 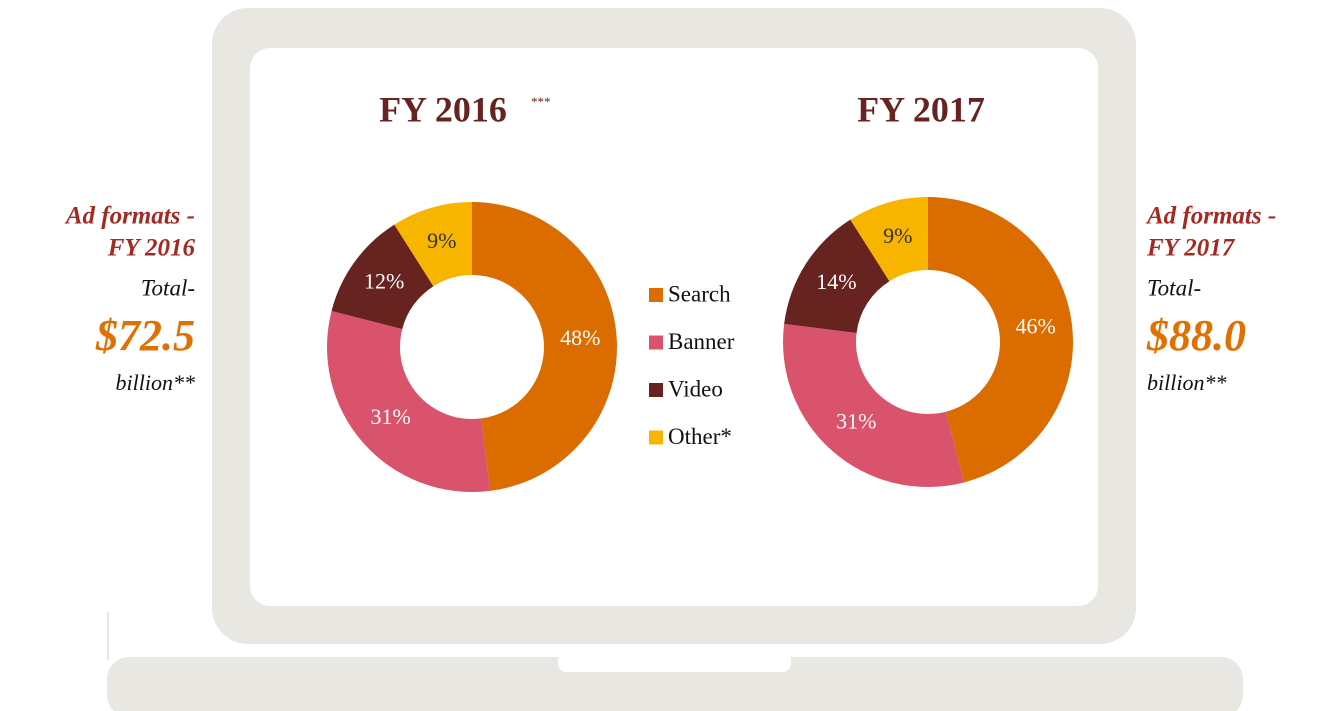 What do you see at coordinates (674, 662) in the screenshot?
I see `laptop-notch` at bounding box center [674, 662].